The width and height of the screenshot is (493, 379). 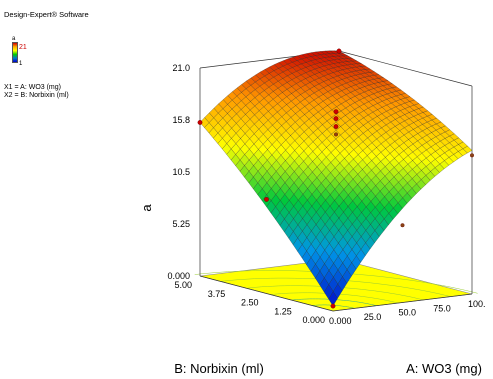 What do you see at coordinates (313, 320) in the screenshot?
I see `y-tick-label: 0.000` at bounding box center [313, 320].